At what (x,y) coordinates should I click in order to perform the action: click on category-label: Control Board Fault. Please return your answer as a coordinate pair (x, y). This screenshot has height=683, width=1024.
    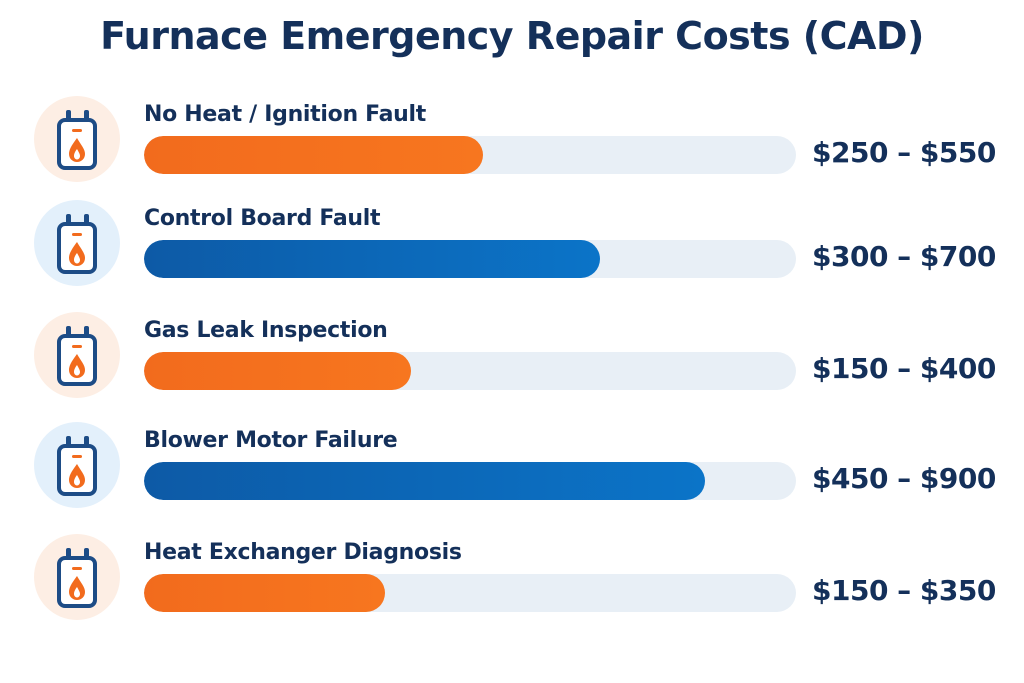
    Looking at the image, I should click on (262, 218).